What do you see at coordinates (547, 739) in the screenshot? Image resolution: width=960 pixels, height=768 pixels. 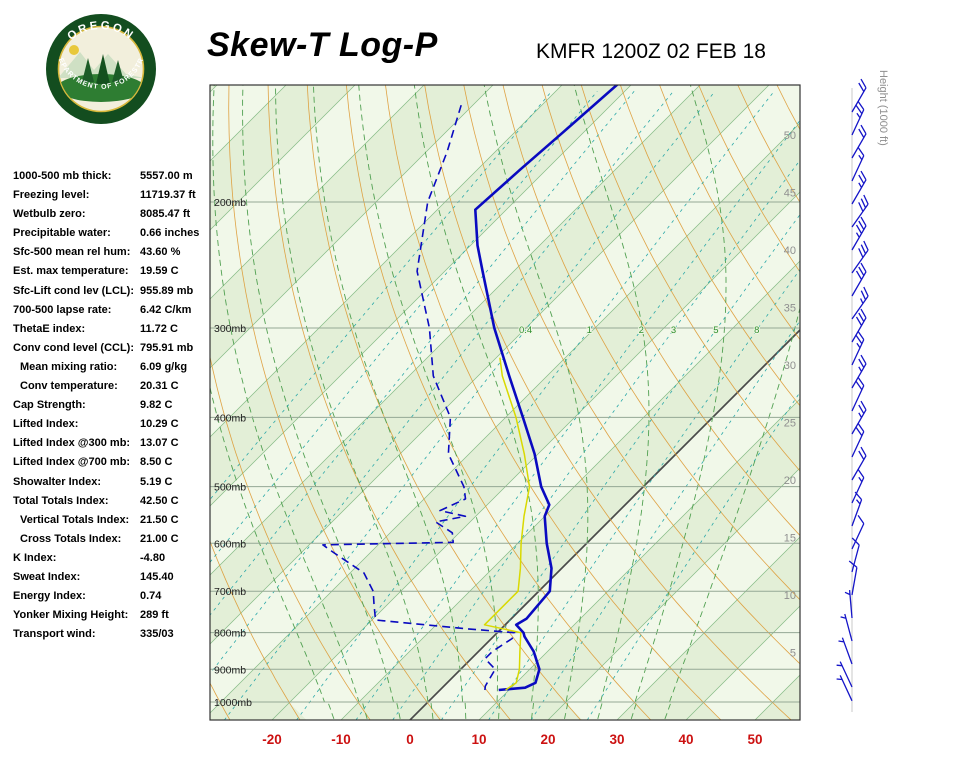 I see `svg-text: 20` at bounding box center [547, 739].